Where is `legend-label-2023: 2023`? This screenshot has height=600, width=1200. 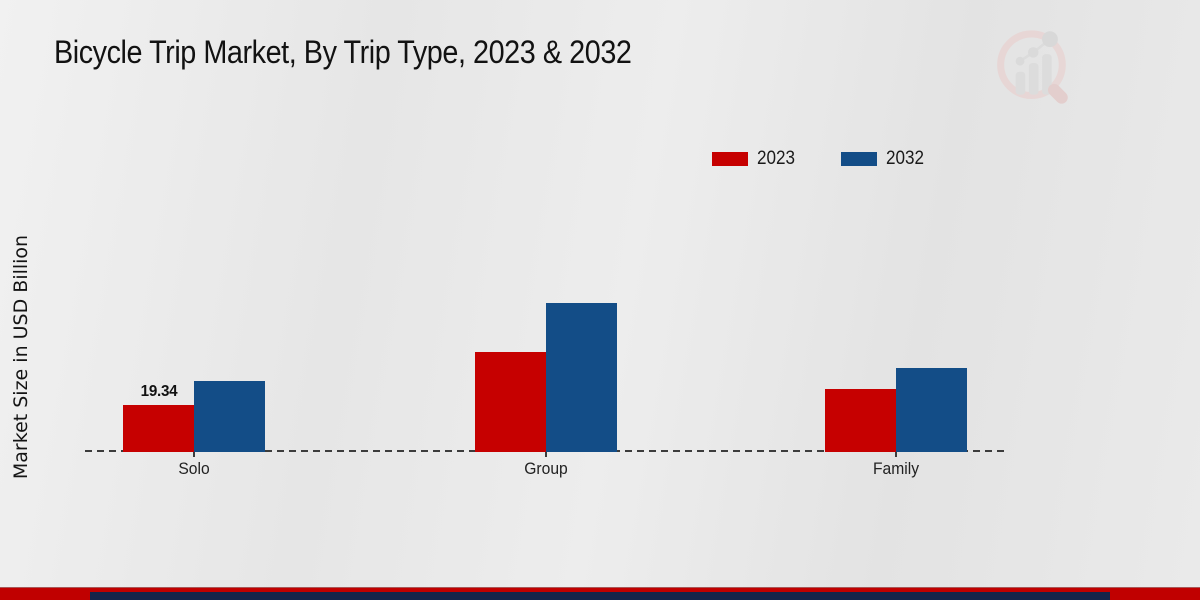 legend-label-2023: 2023 is located at coordinates (776, 158).